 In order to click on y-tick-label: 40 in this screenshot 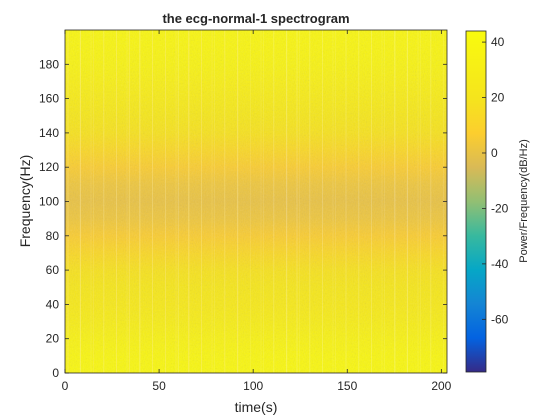, I will do `click(53, 304)`.